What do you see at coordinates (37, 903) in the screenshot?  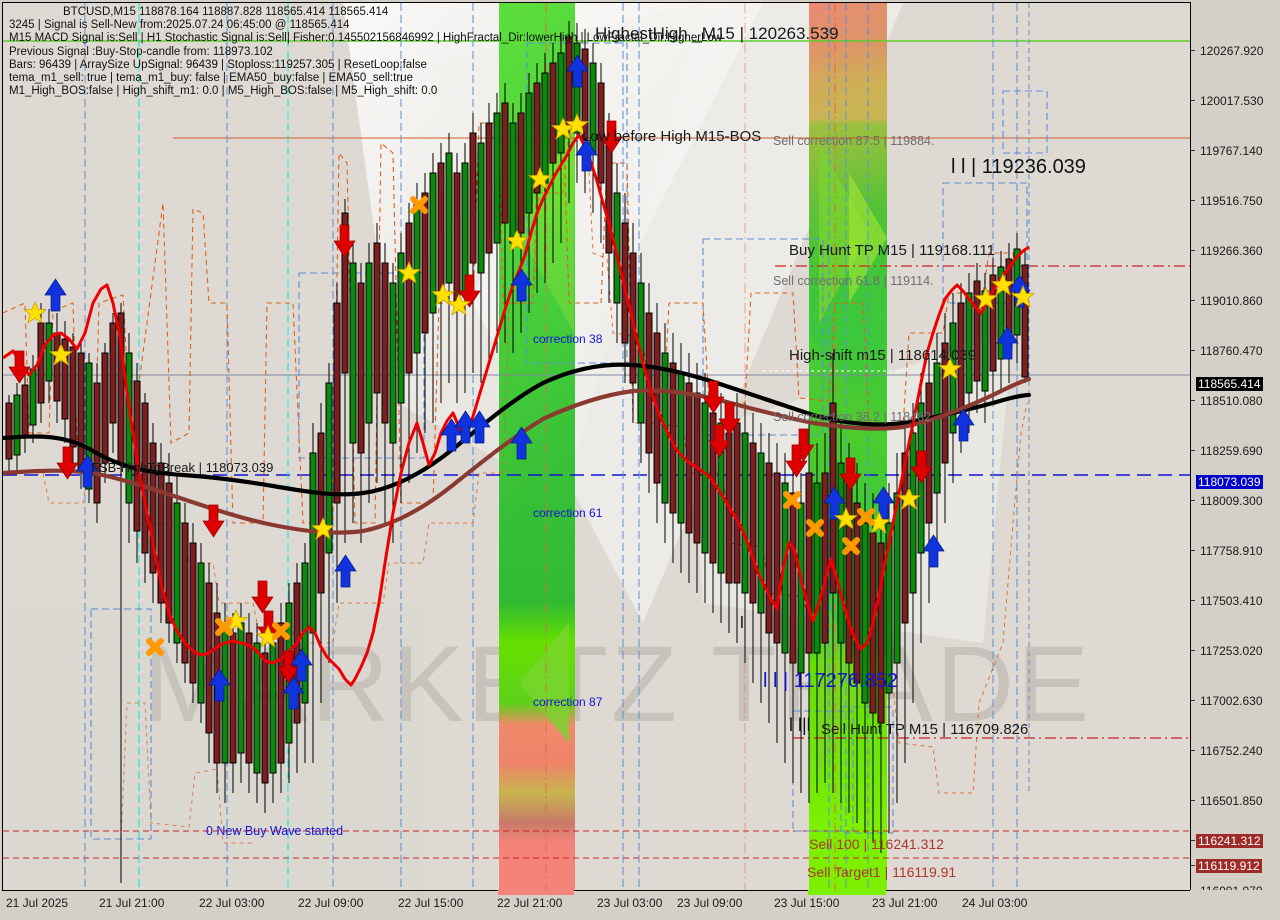 I see `time-tick-label: 21 Jul 2025` at bounding box center [37, 903].